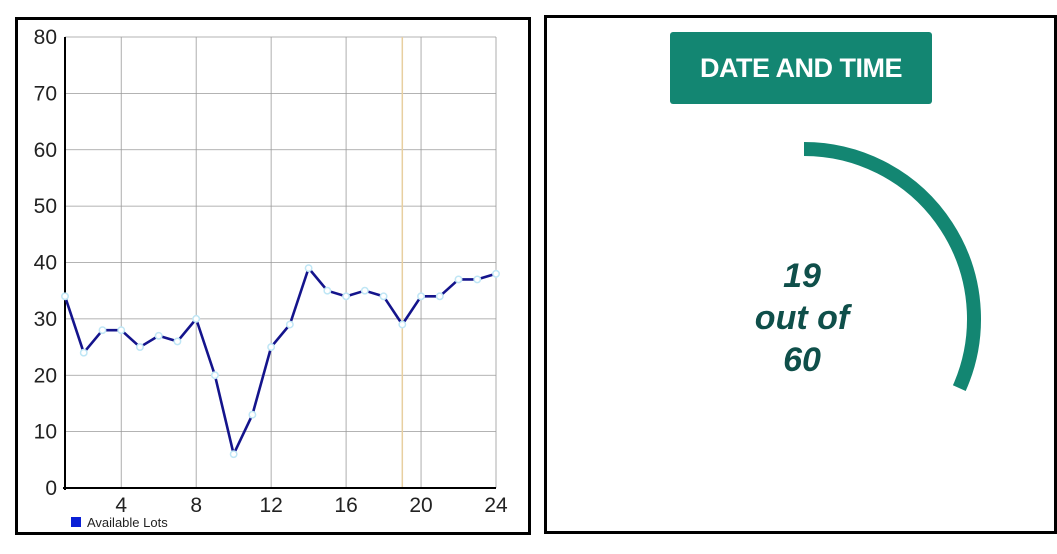  I want to click on x-tick-label: 20, so click(420, 505).